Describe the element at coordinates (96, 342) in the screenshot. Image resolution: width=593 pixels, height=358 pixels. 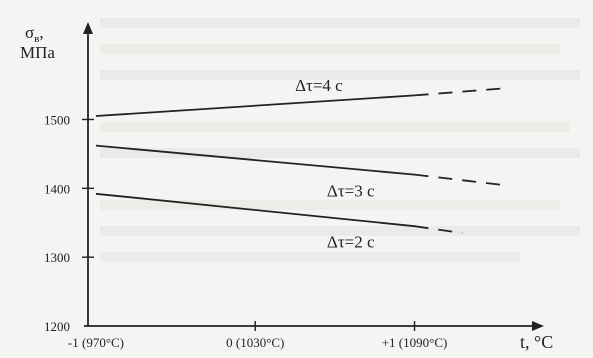
I see `x-tick-label: -1 (970°C)` at that location.